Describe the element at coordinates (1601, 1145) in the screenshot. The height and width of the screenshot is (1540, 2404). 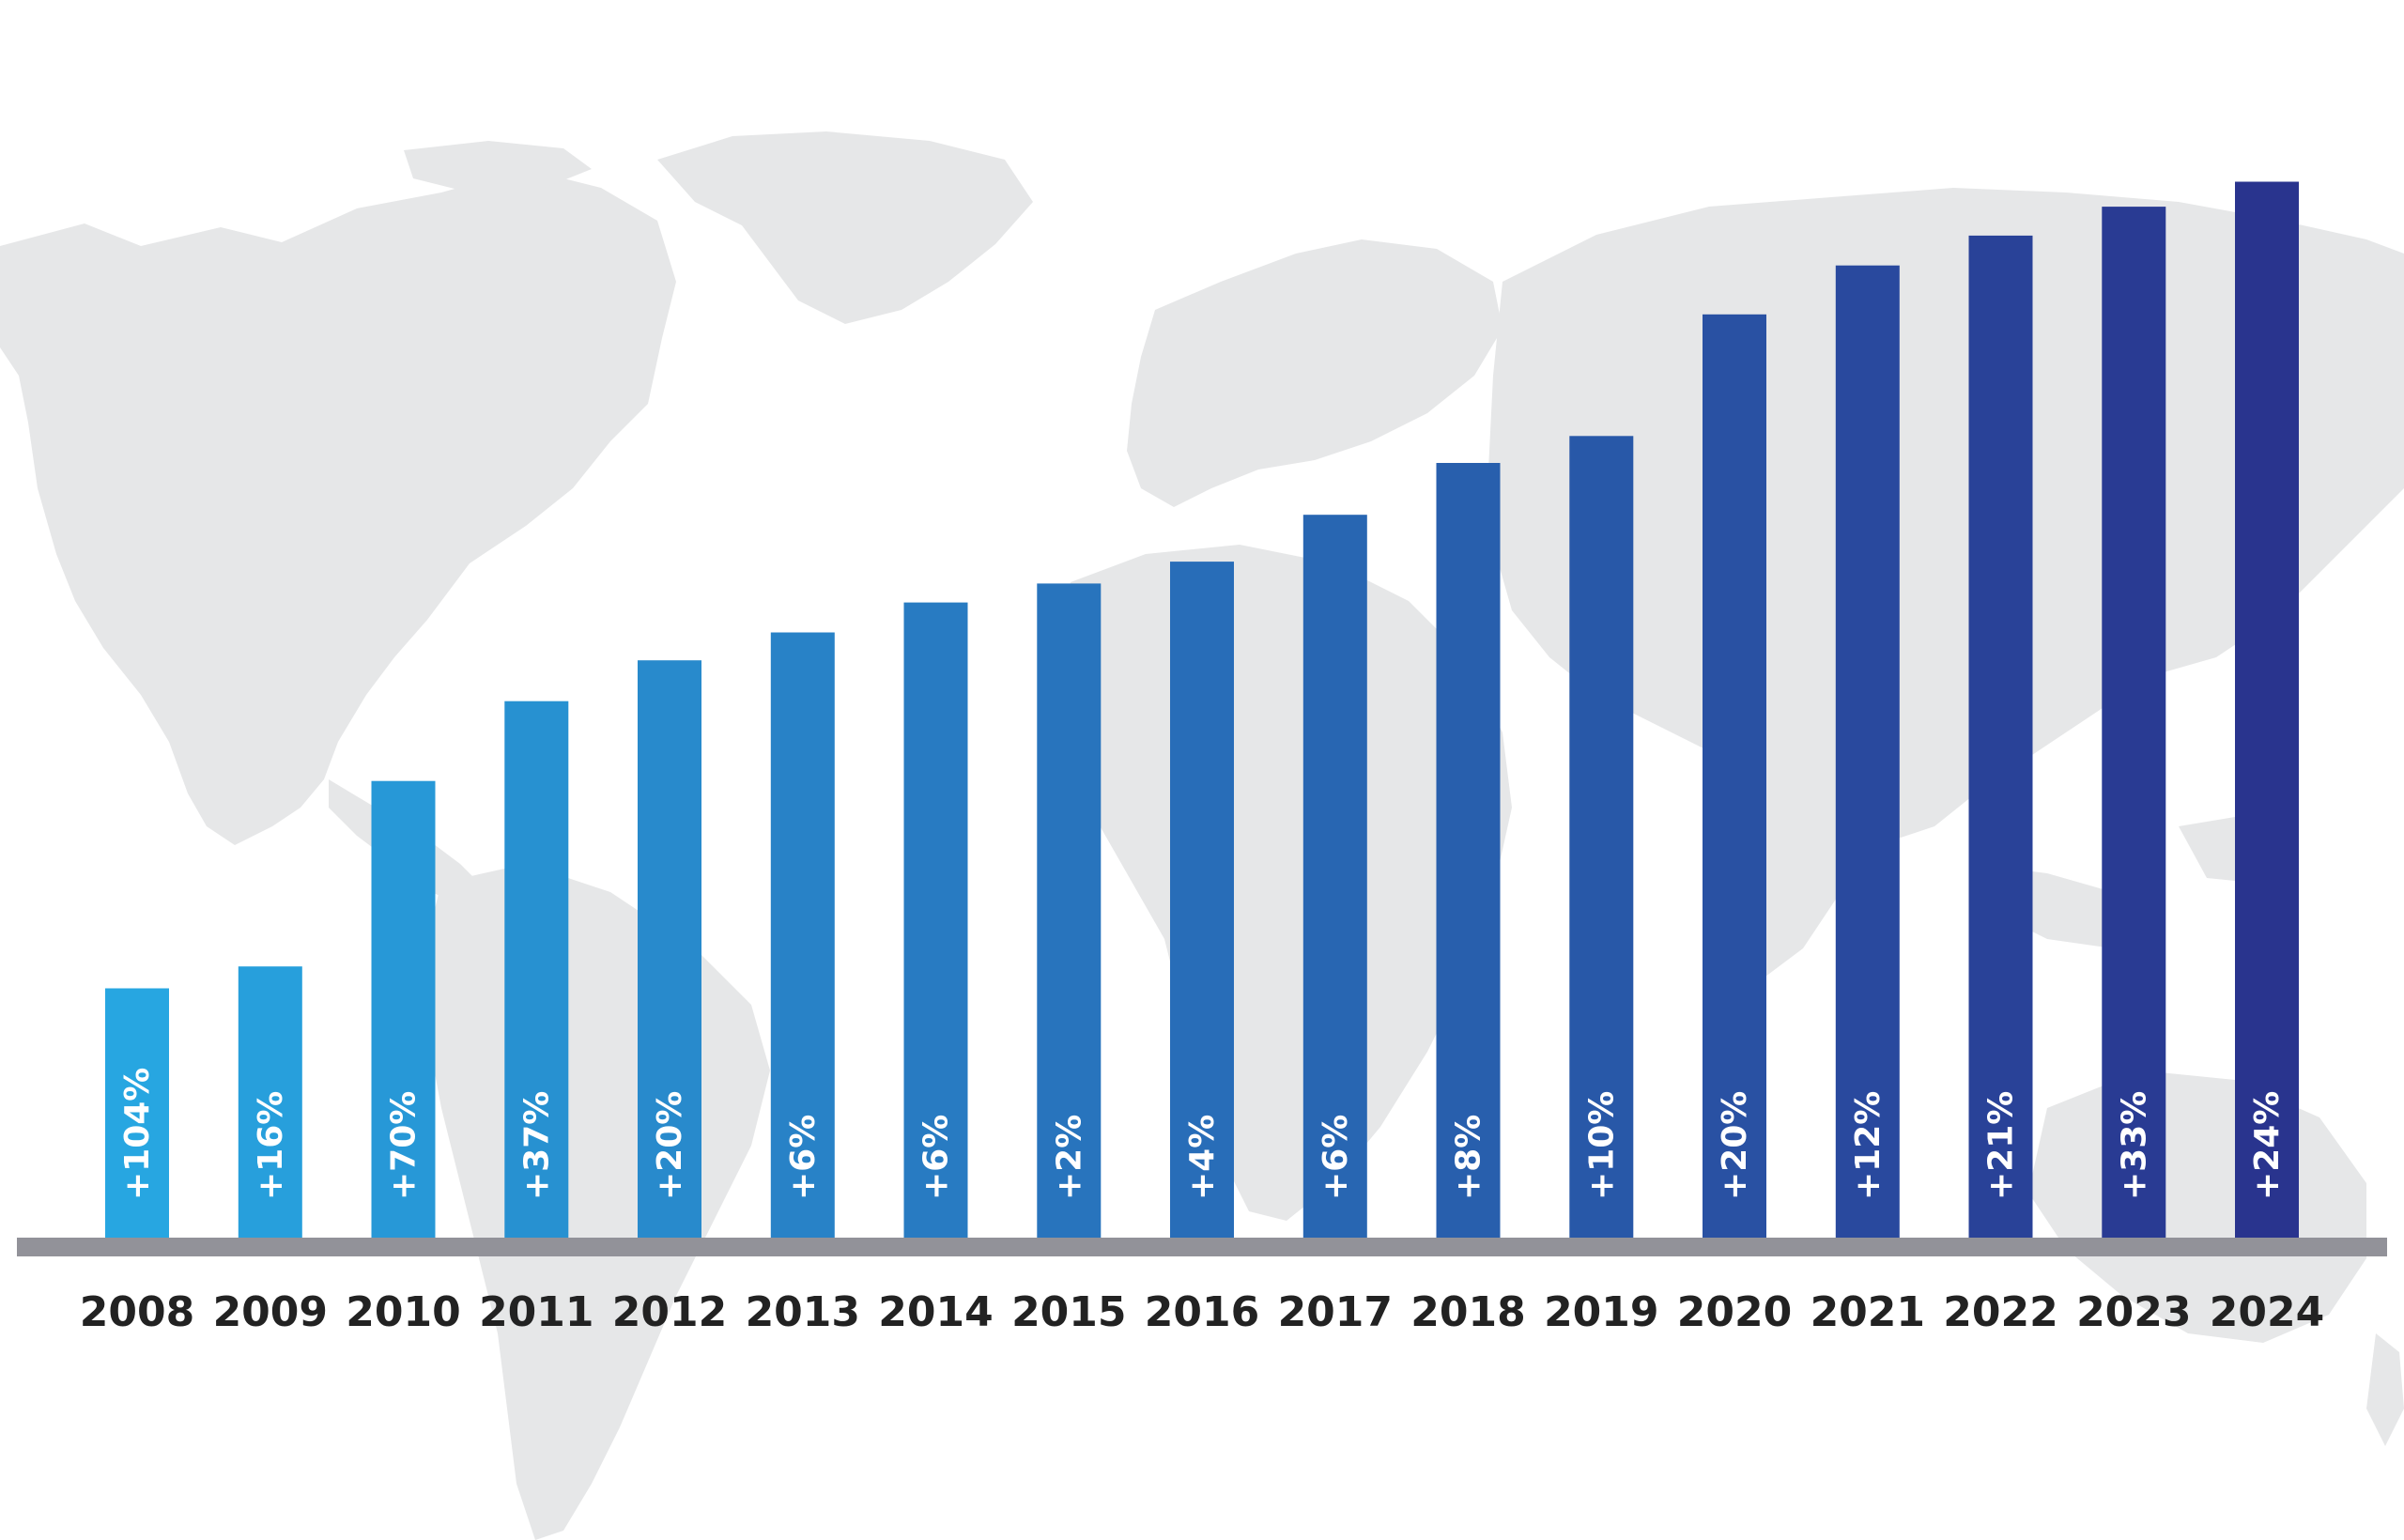
I see `bar-data-label: +10%` at that location.